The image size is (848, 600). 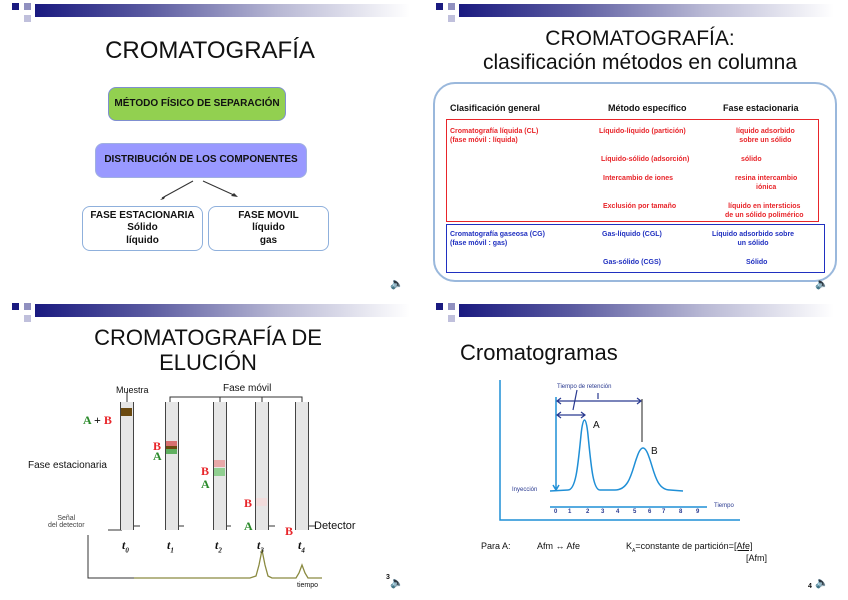 I want to click on distribution-box: DISTRIBUCIÓN DE LOS COMPONENTES, so click(x=201, y=160).